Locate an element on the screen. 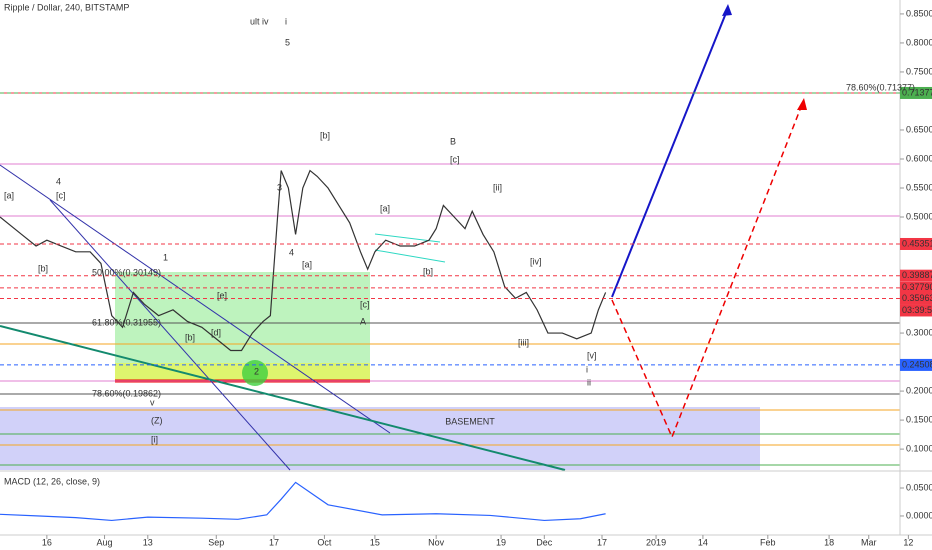 The image size is (932, 550). x-tick-label: Nov is located at coordinates (436, 542).